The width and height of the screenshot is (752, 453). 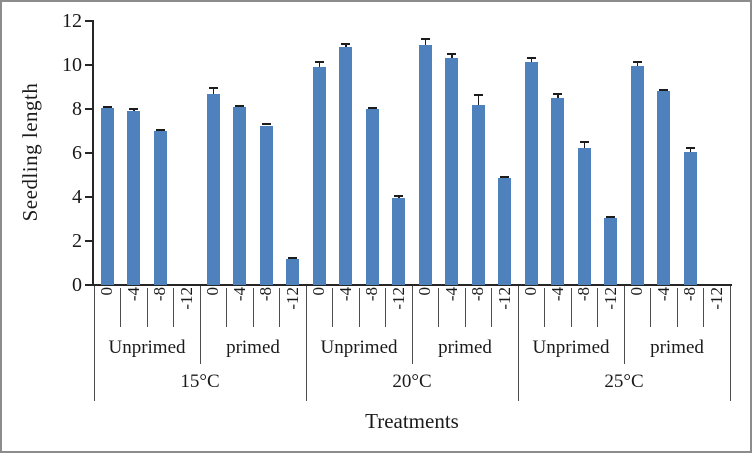 What do you see at coordinates (200, 381) in the screenshot?
I see `group-label: 15°C` at bounding box center [200, 381].